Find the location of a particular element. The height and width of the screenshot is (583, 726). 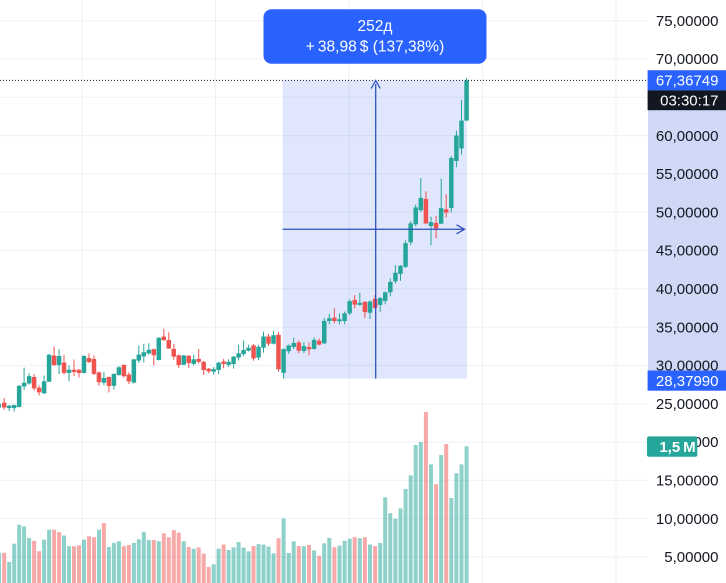

svg-text: 45,00000 is located at coordinates (687, 251).